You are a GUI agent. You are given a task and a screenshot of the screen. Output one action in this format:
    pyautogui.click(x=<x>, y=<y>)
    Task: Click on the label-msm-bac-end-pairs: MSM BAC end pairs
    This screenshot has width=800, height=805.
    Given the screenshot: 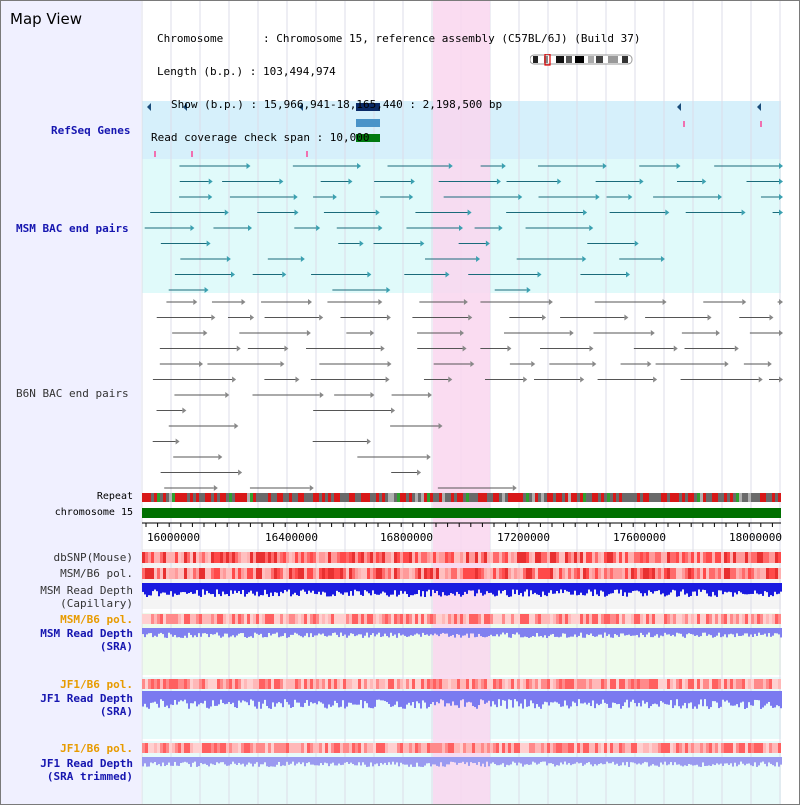 What is the action you would take?
    pyautogui.click(x=72, y=228)
    